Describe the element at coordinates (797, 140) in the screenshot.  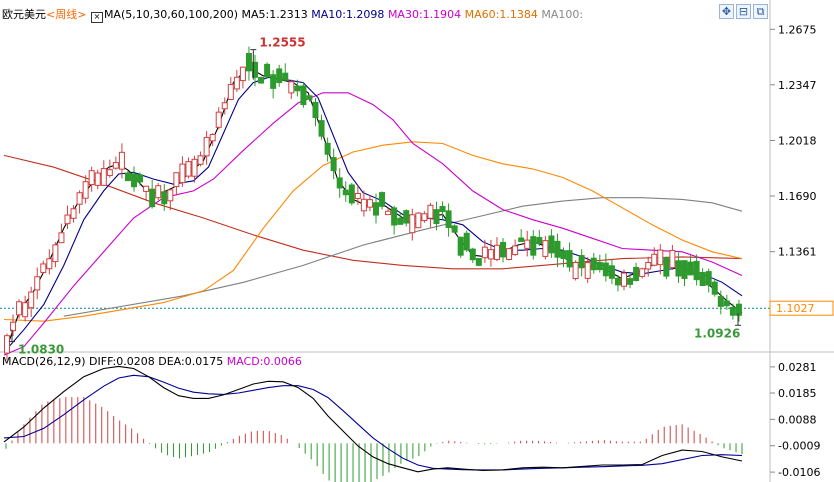
I see `price-tick-label: 1.2018` at that location.